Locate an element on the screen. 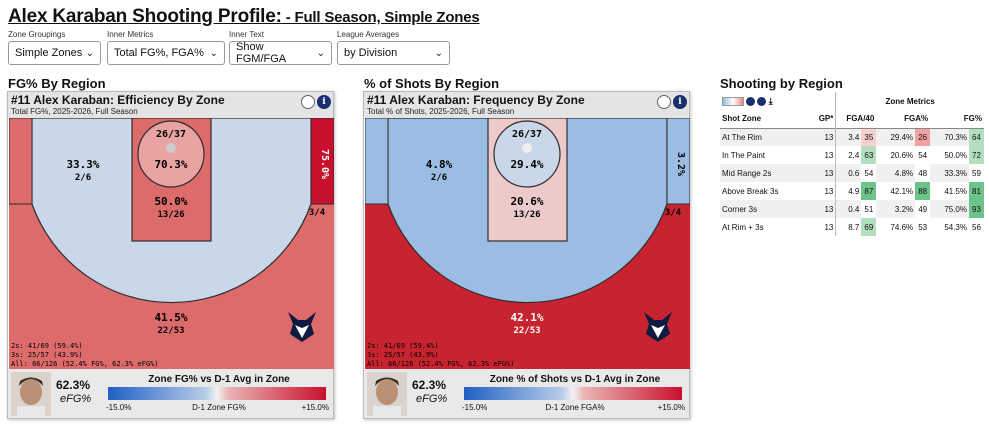 Image resolution: width=989 pixels, height=428 pixels. cell-fga40-rank: 54 is located at coordinates (869, 173).